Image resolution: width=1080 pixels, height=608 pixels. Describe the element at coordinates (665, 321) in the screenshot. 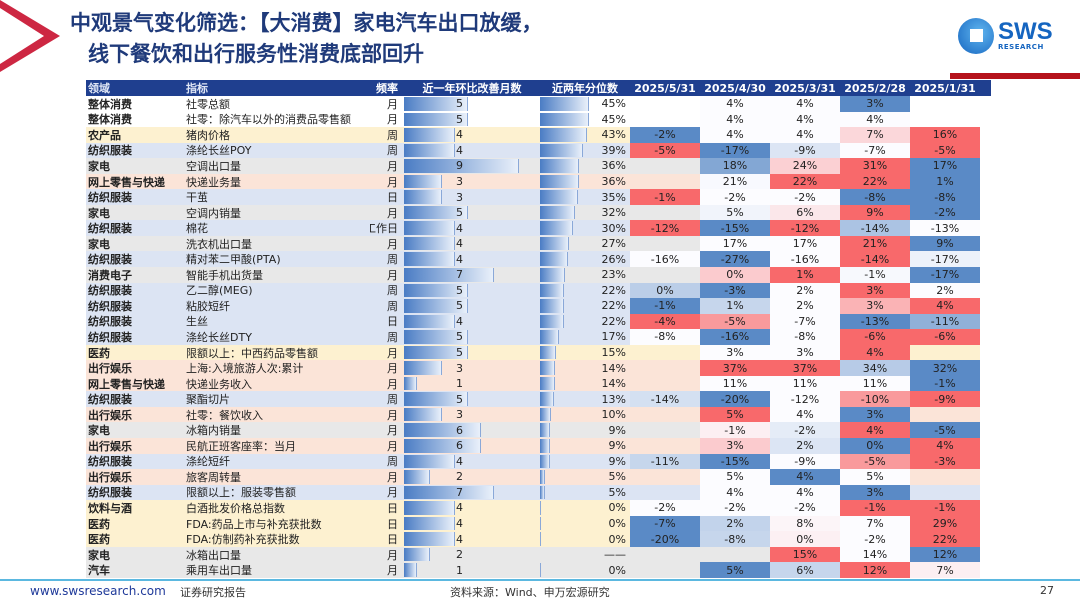

I see `heatmap-cell: -4%` at that location.